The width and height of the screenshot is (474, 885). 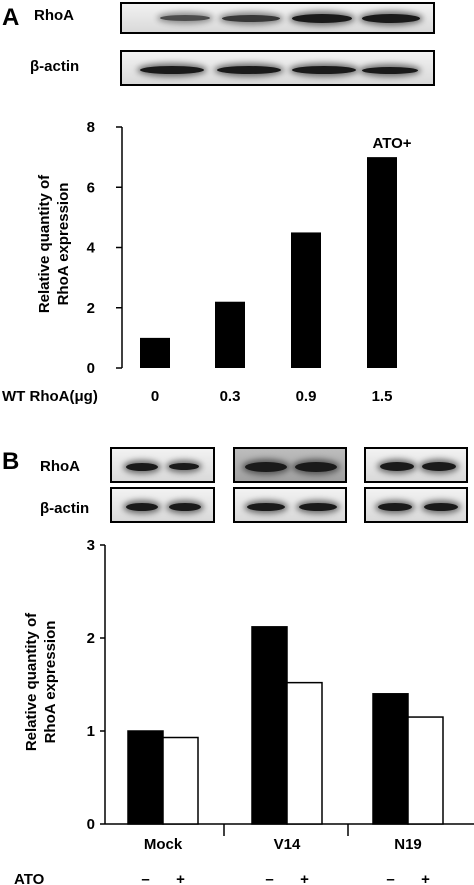 I want to click on chart-a-annotation: ATO+, so click(x=391, y=143).